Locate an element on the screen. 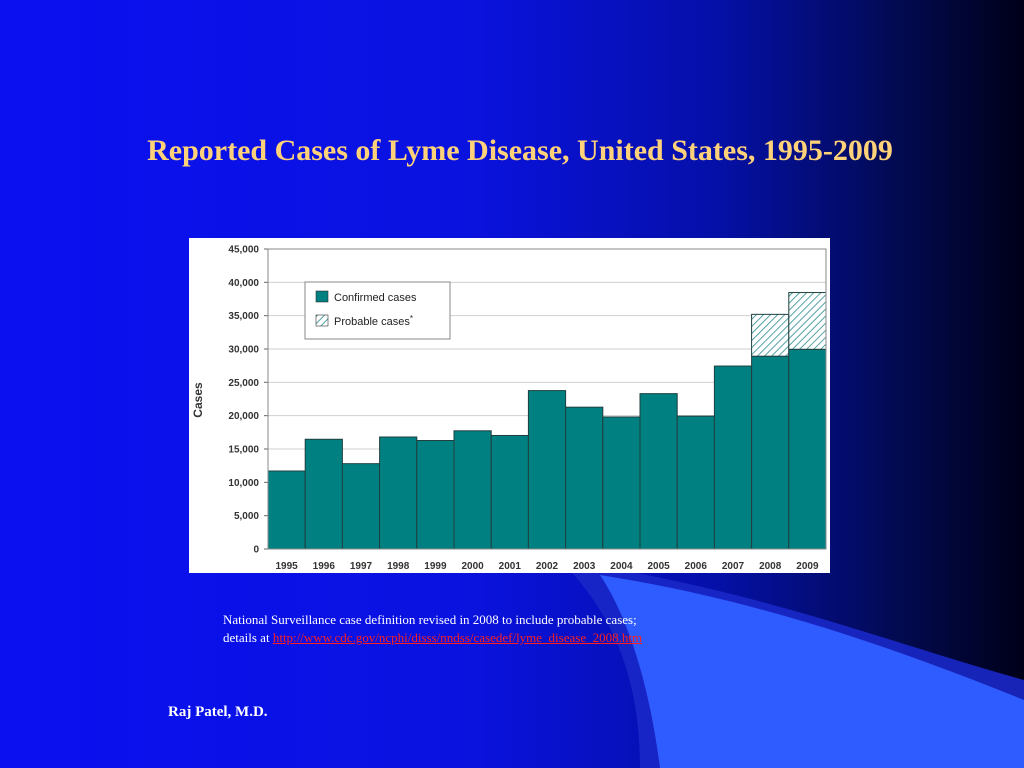 The image size is (1024, 768). legend-swatch-probable is located at coordinates (322, 320).